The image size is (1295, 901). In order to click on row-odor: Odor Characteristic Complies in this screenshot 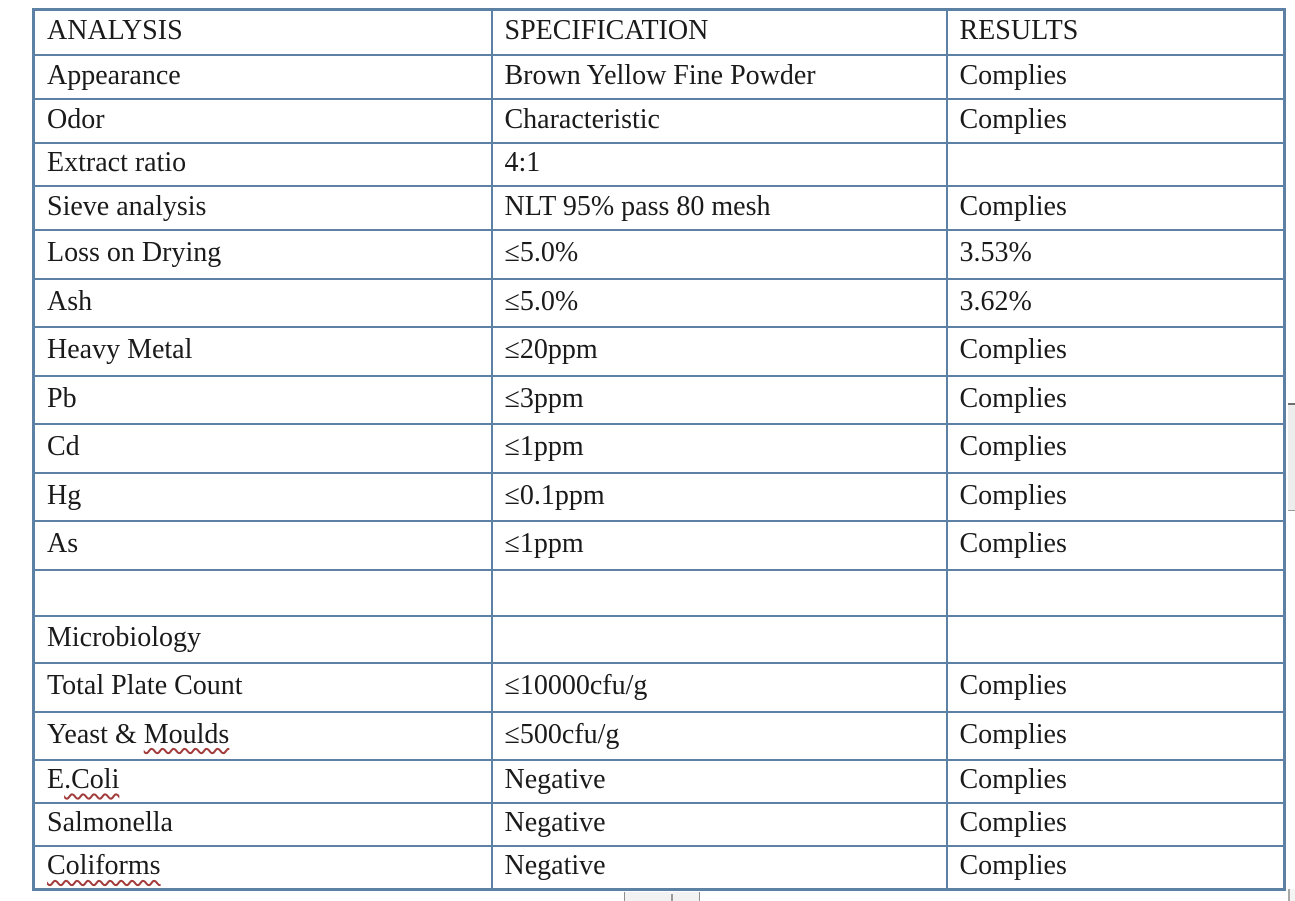, I will do `click(659, 120)`.